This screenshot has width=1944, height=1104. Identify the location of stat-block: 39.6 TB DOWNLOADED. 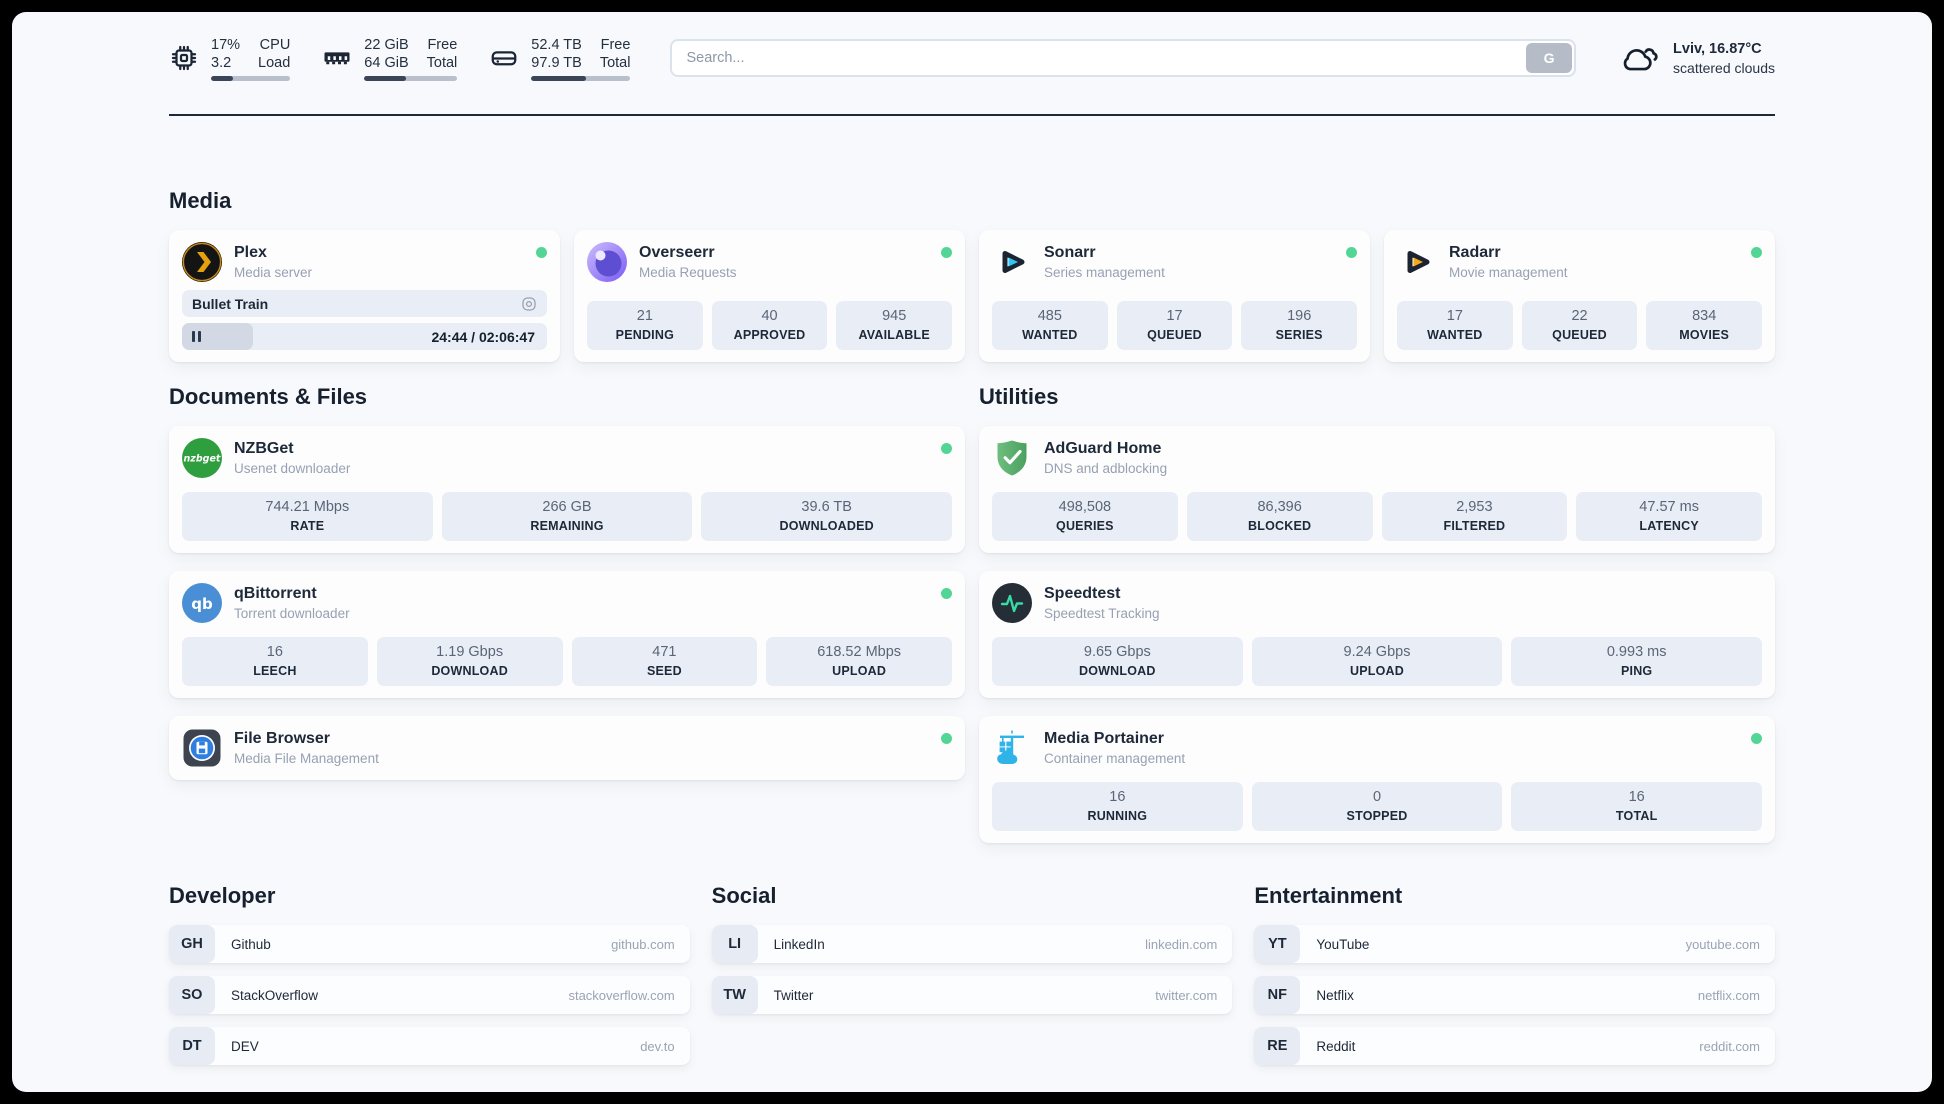
(827, 516).